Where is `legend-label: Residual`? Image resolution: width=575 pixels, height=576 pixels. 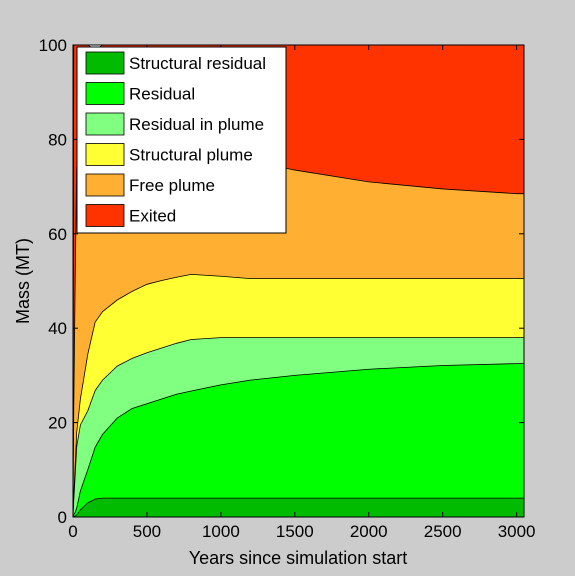 legend-label: Residual is located at coordinates (162, 94).